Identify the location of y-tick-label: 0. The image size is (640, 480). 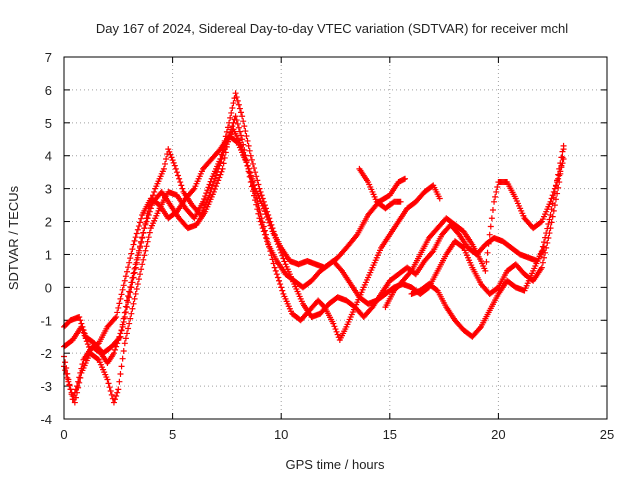
(48, 287).